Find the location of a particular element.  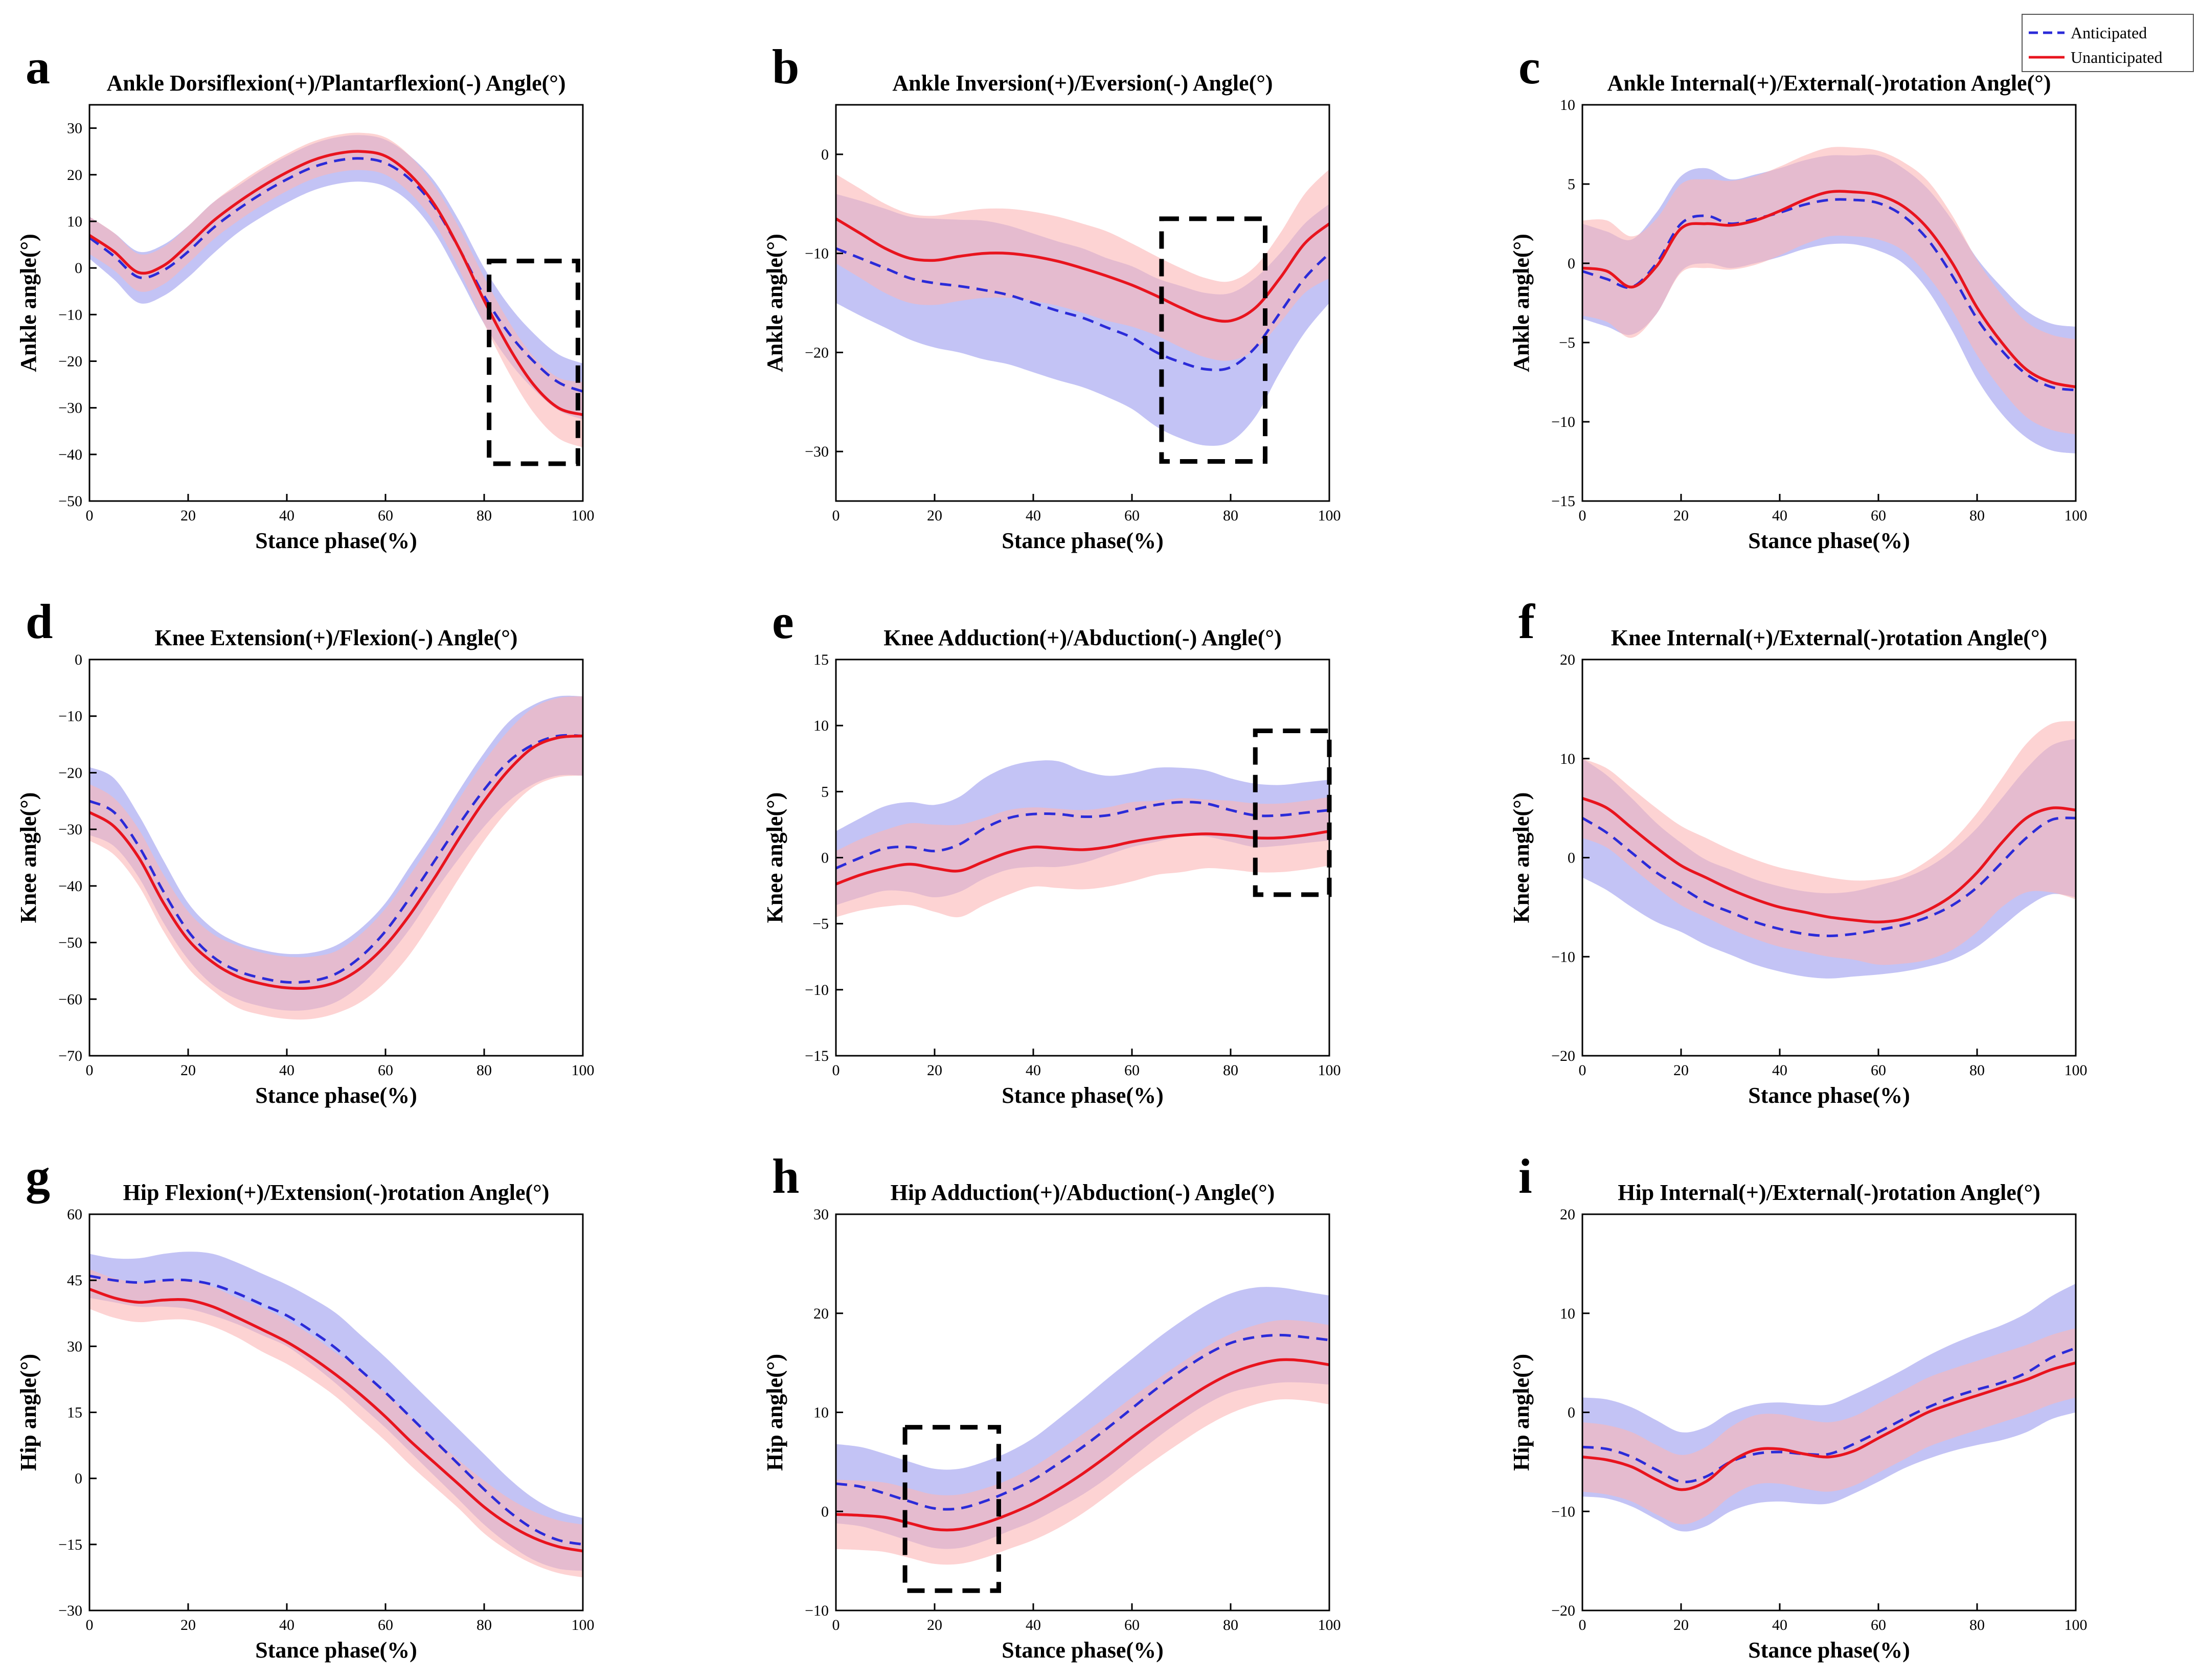

y-axis-label: Knee angle(°) is located at coordinates (1521, 857).